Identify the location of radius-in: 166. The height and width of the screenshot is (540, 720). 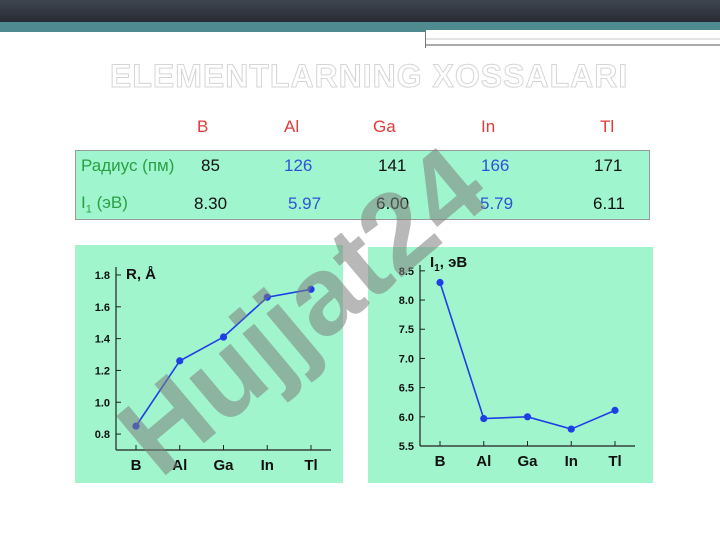
(495, 165).